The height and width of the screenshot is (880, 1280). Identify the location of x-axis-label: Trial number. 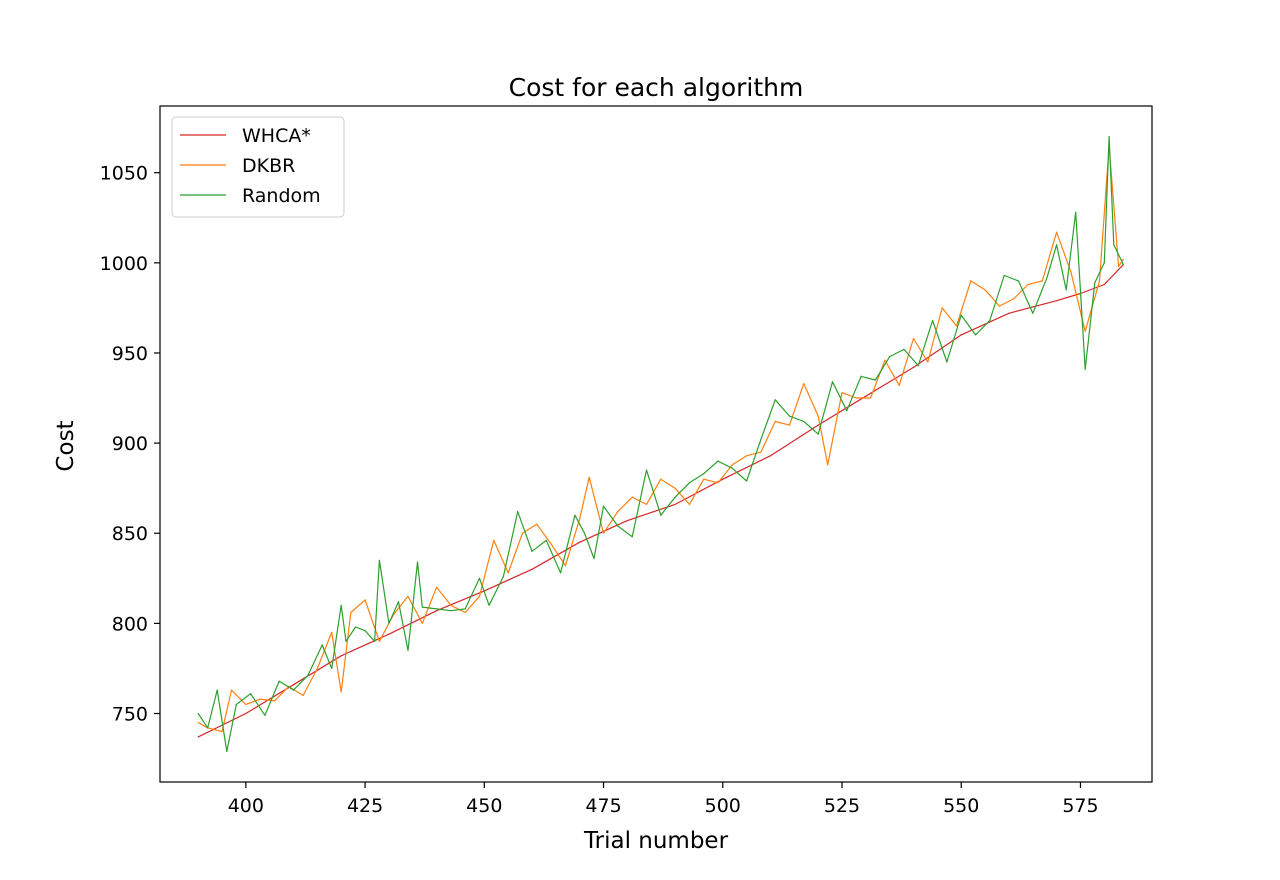
(656, 841).